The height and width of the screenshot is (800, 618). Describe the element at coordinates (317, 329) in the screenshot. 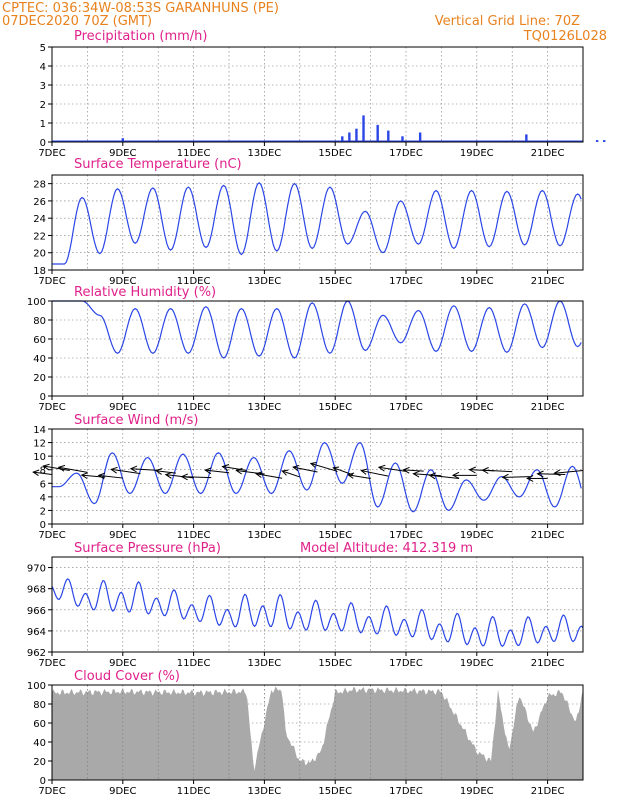

I see `humidity-series-line` at that location.